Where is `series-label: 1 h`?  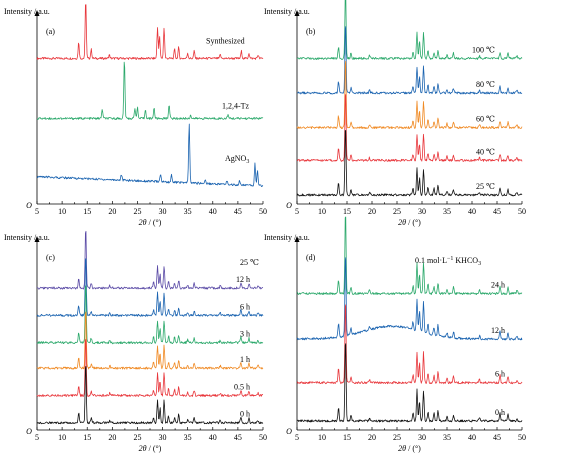
series-label: 1 h is located at coordinates (245, 359).